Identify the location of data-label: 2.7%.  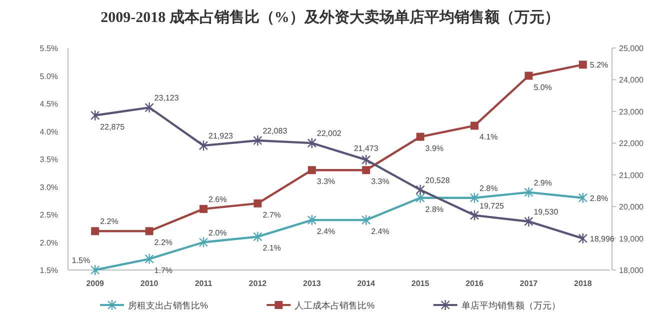
(271, 215).